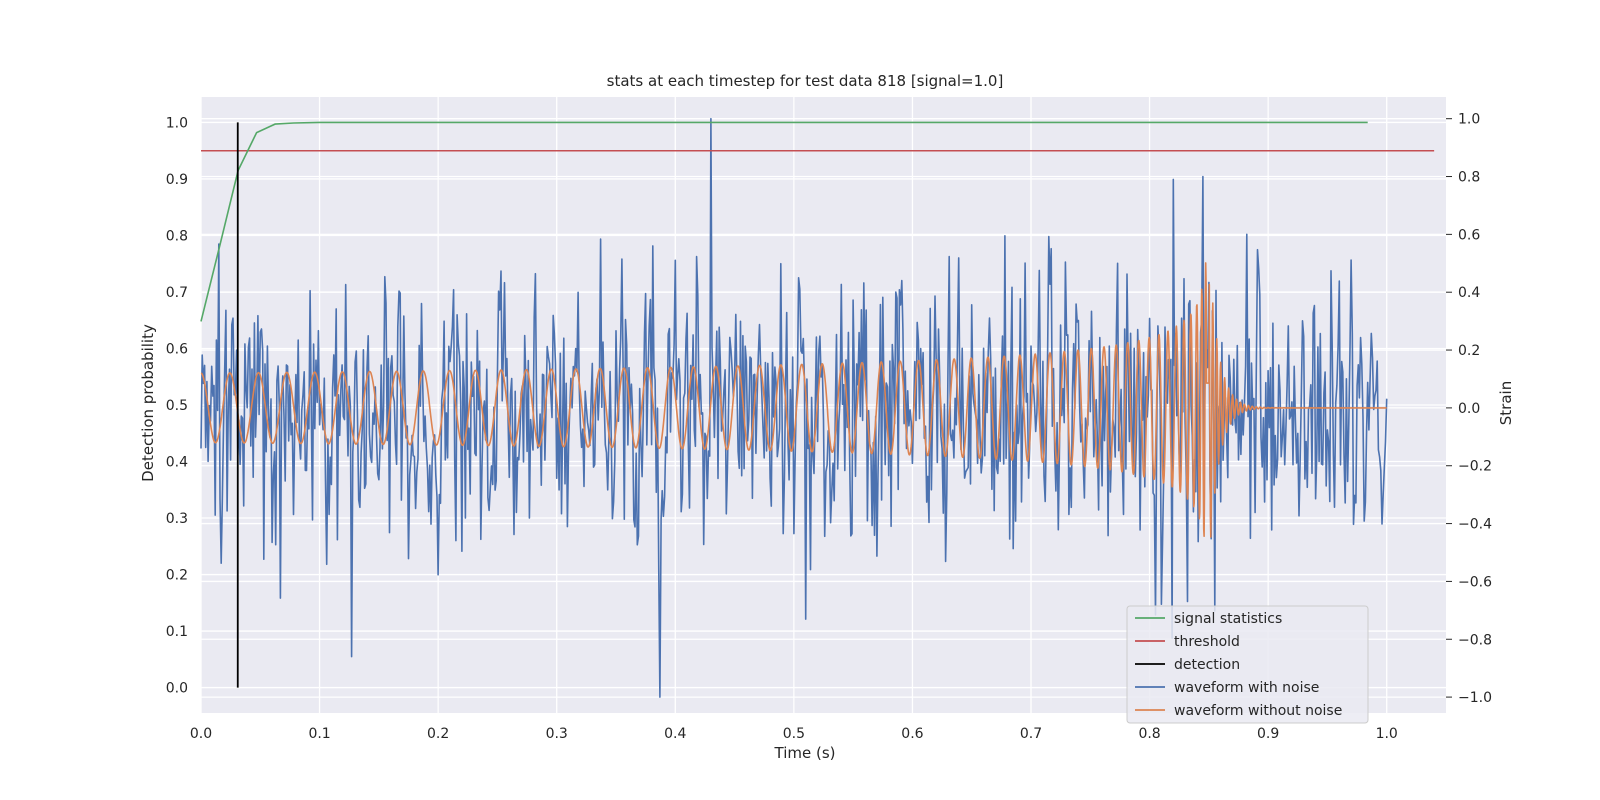  I want to click on x-tick-label: 0.7, so click(1031, 734).